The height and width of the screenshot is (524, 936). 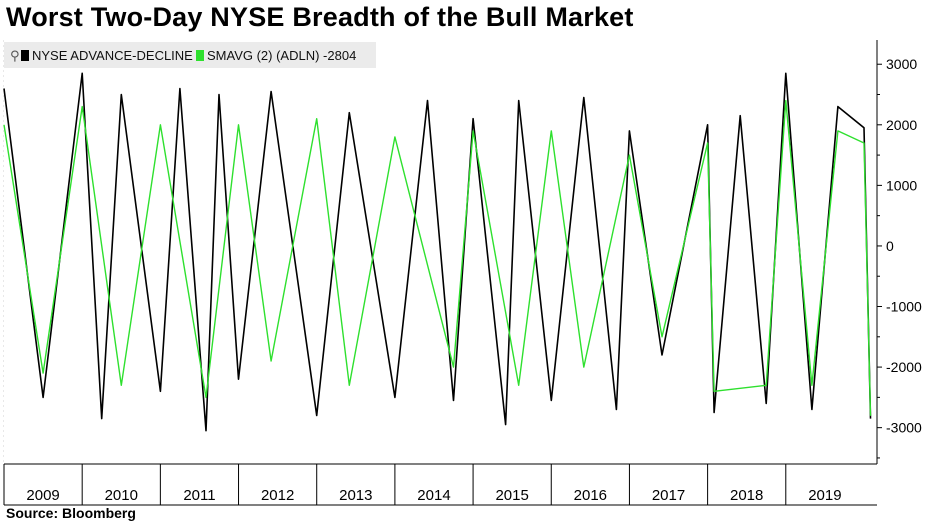 I want to click on legend-background, so click(x=190, y=55).